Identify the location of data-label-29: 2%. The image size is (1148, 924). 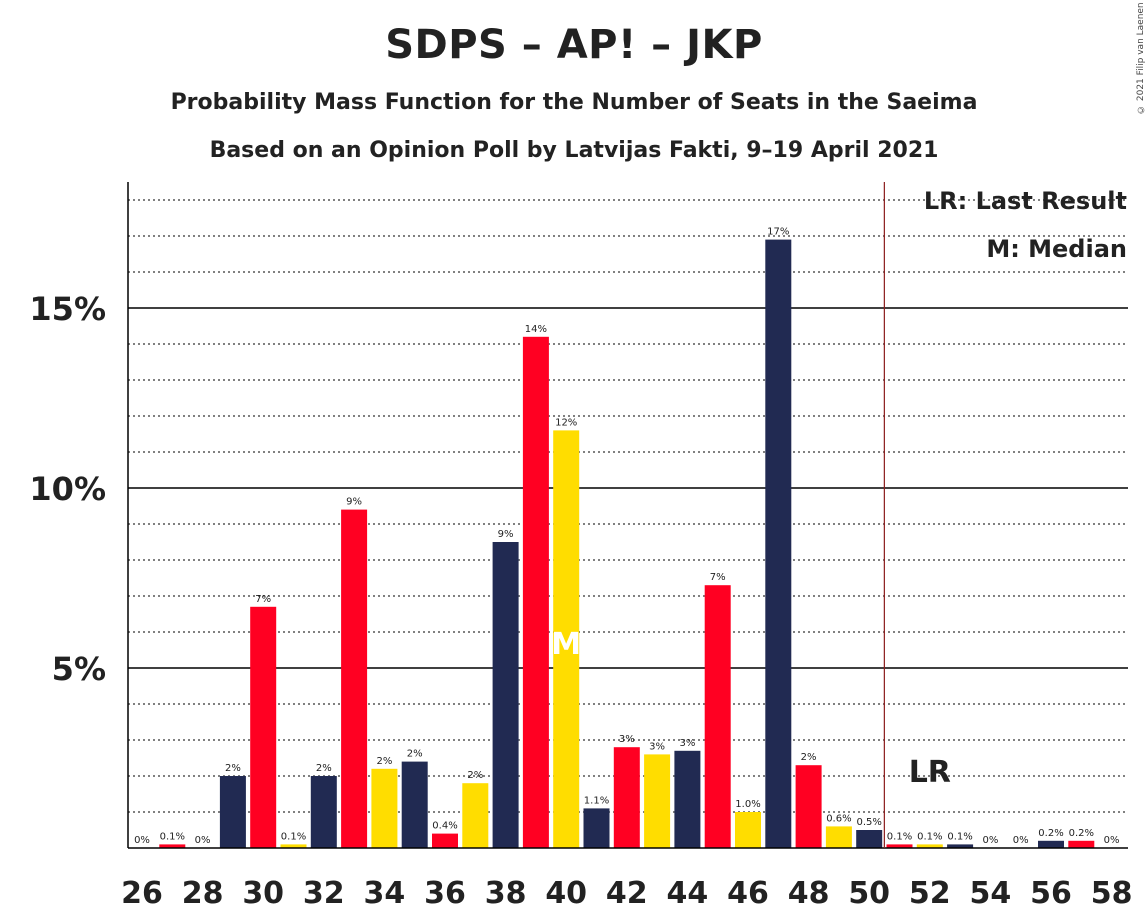
(233, 768).